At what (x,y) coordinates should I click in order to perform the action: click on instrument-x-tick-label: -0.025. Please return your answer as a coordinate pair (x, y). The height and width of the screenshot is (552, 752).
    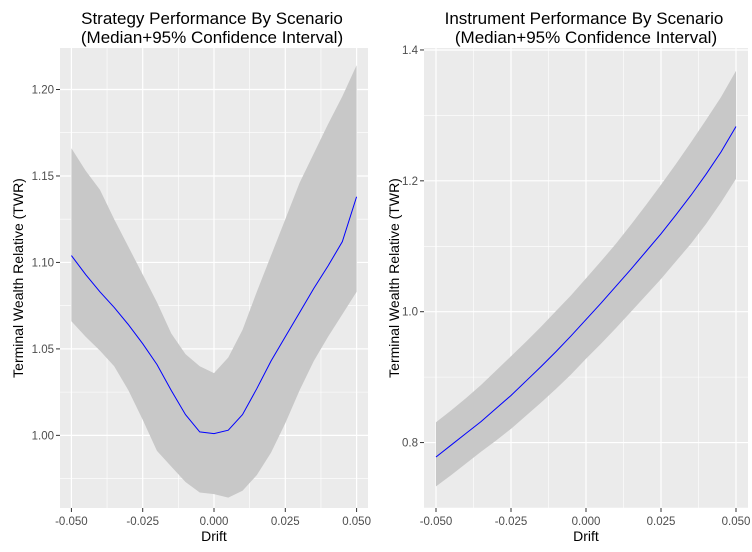
    Looking at the image, I should click on (511, 522).